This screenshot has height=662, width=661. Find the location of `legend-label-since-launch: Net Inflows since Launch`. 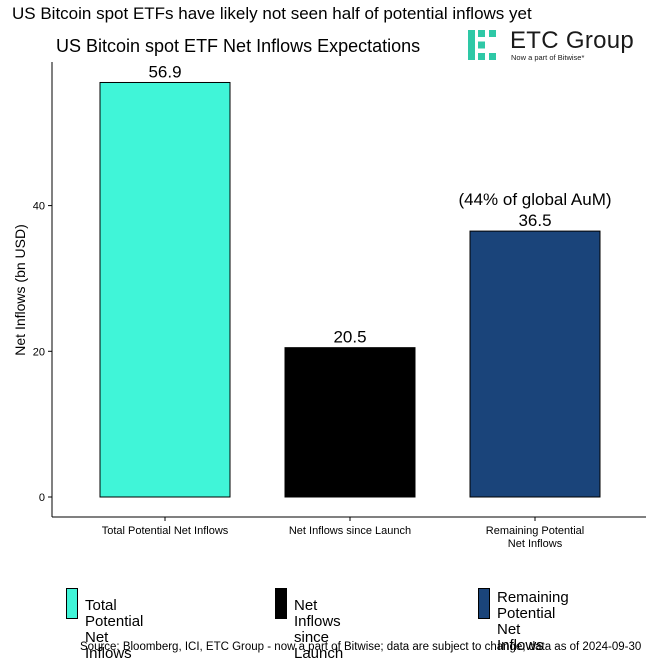

legend-label-since-launch: Net Inflows since Launch is located at coordinates (319, 629).